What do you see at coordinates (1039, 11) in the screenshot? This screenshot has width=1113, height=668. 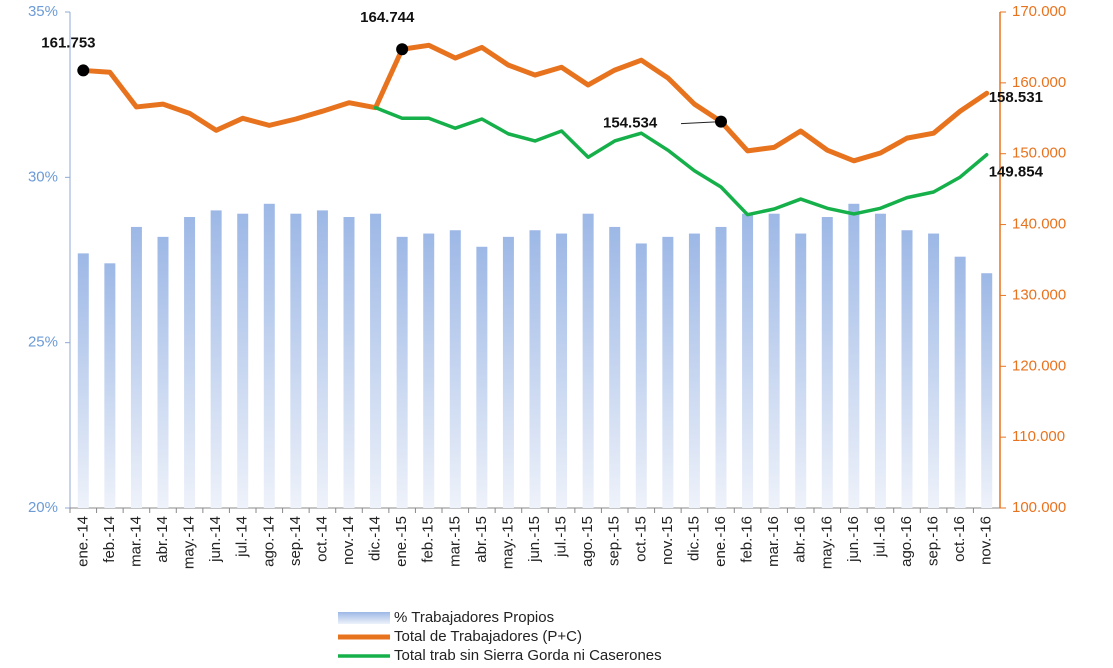 I see `y2-tick-label: 170.000` at bounding box center [1039, 11].